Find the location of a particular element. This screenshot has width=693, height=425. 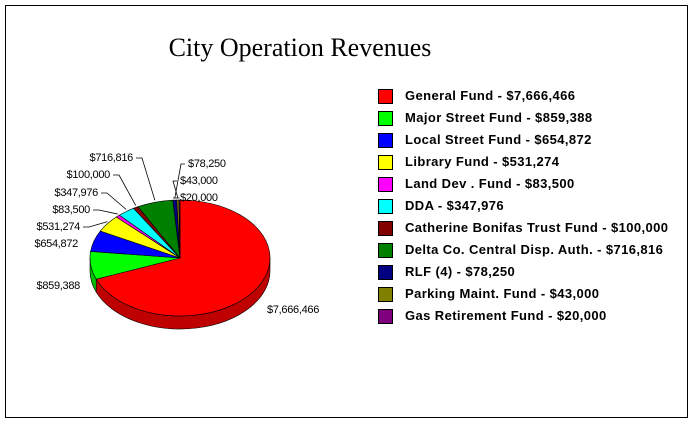

legend-item: DDA - $347,976 is located at coordinates (524, 206).